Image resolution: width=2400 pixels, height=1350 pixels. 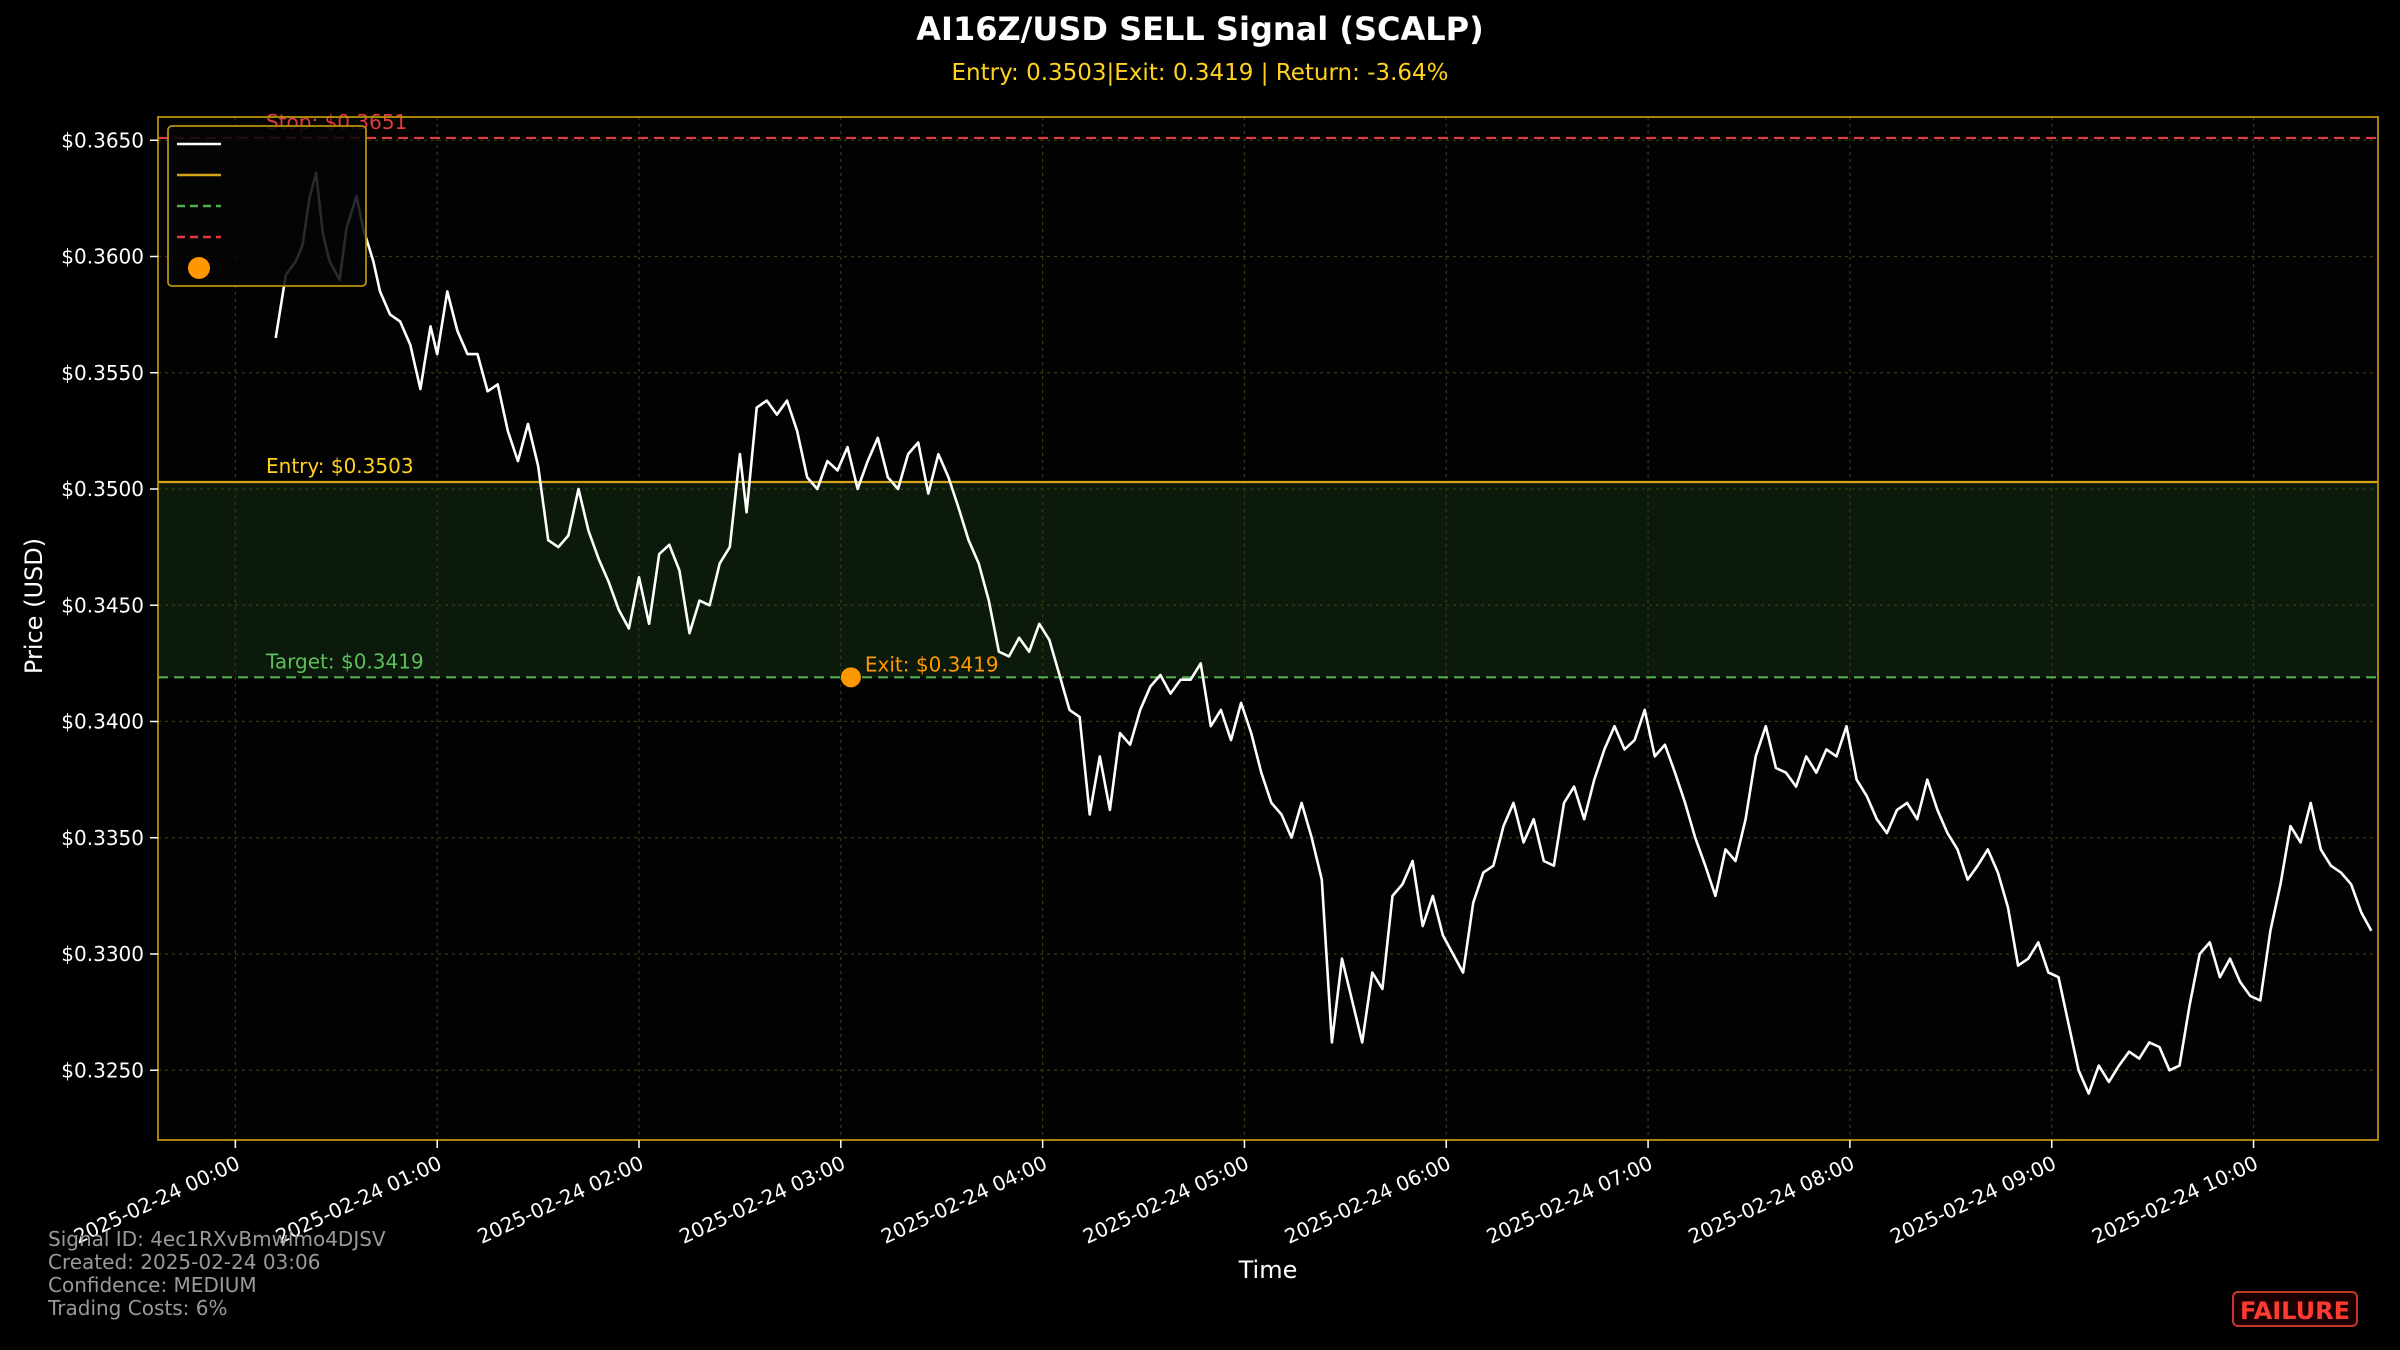 I want to click on chart-title: AI16Z/USD SELL Signal (SCALP), so click(x=1199, y=29).